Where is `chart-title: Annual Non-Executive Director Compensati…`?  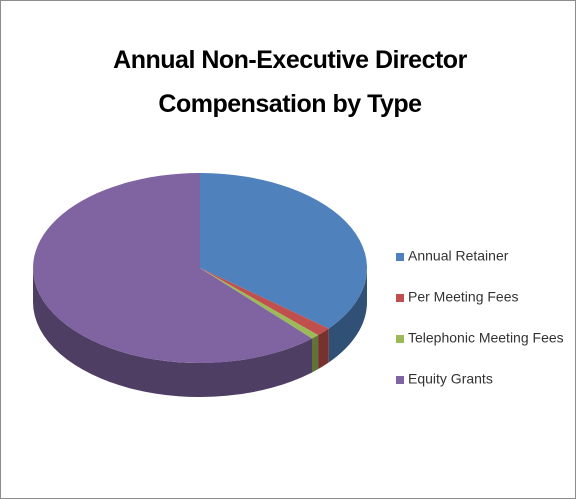
chart-title: Annual Non-Executive Director Compensati… is located at coordinates (290, 82).